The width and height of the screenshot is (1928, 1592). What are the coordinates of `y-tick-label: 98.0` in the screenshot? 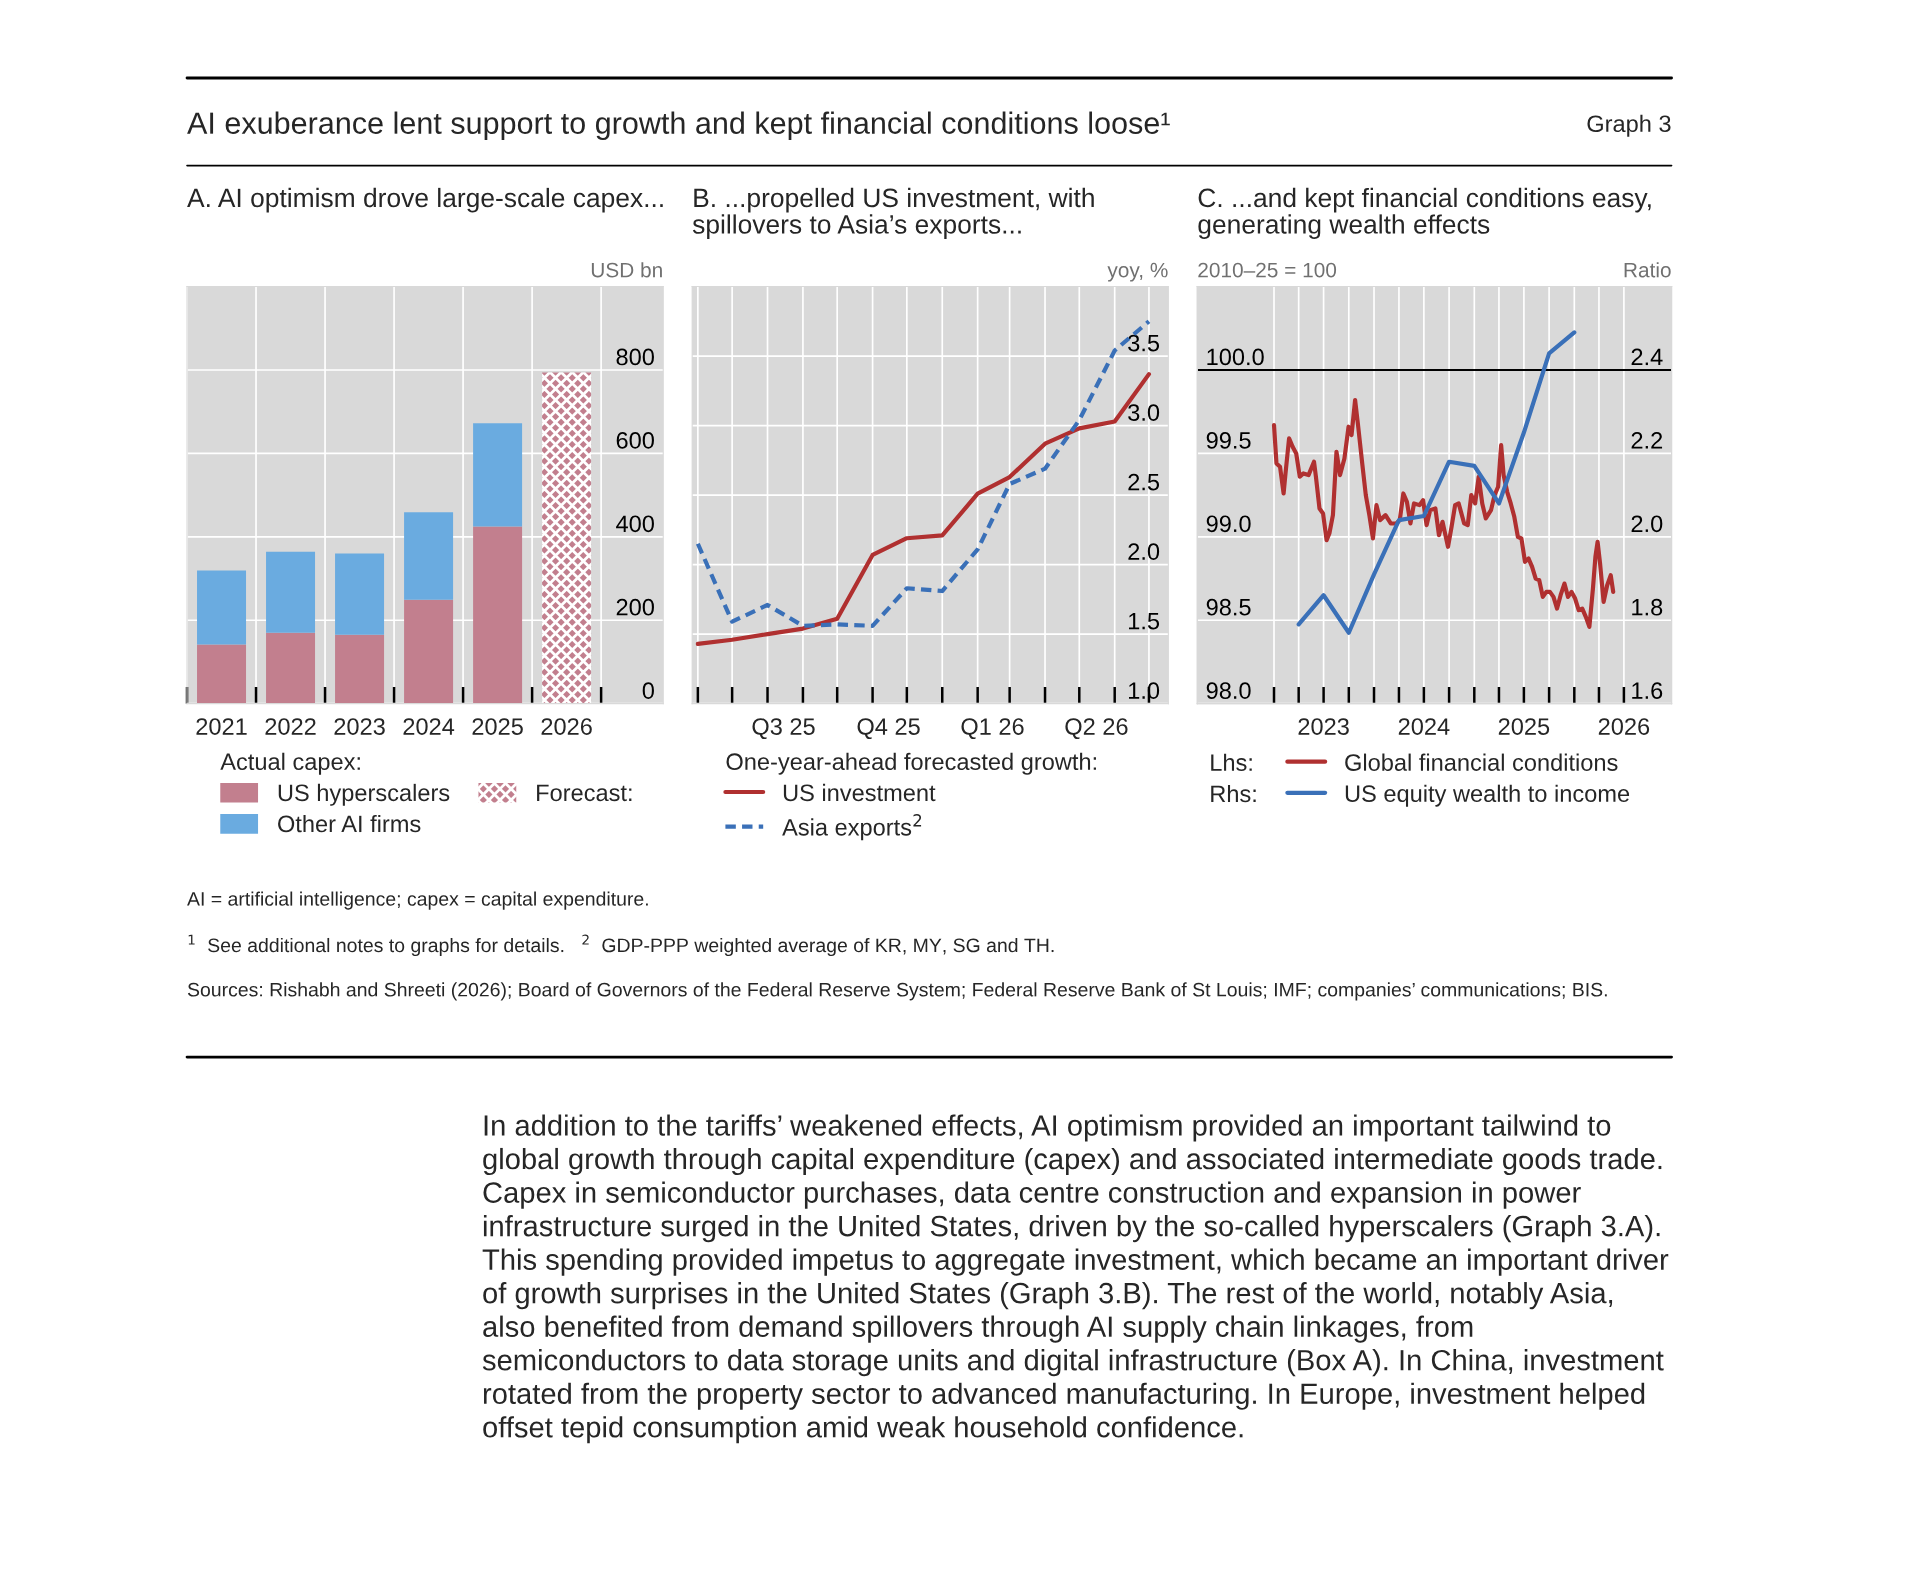 It's located at (1228, 690).